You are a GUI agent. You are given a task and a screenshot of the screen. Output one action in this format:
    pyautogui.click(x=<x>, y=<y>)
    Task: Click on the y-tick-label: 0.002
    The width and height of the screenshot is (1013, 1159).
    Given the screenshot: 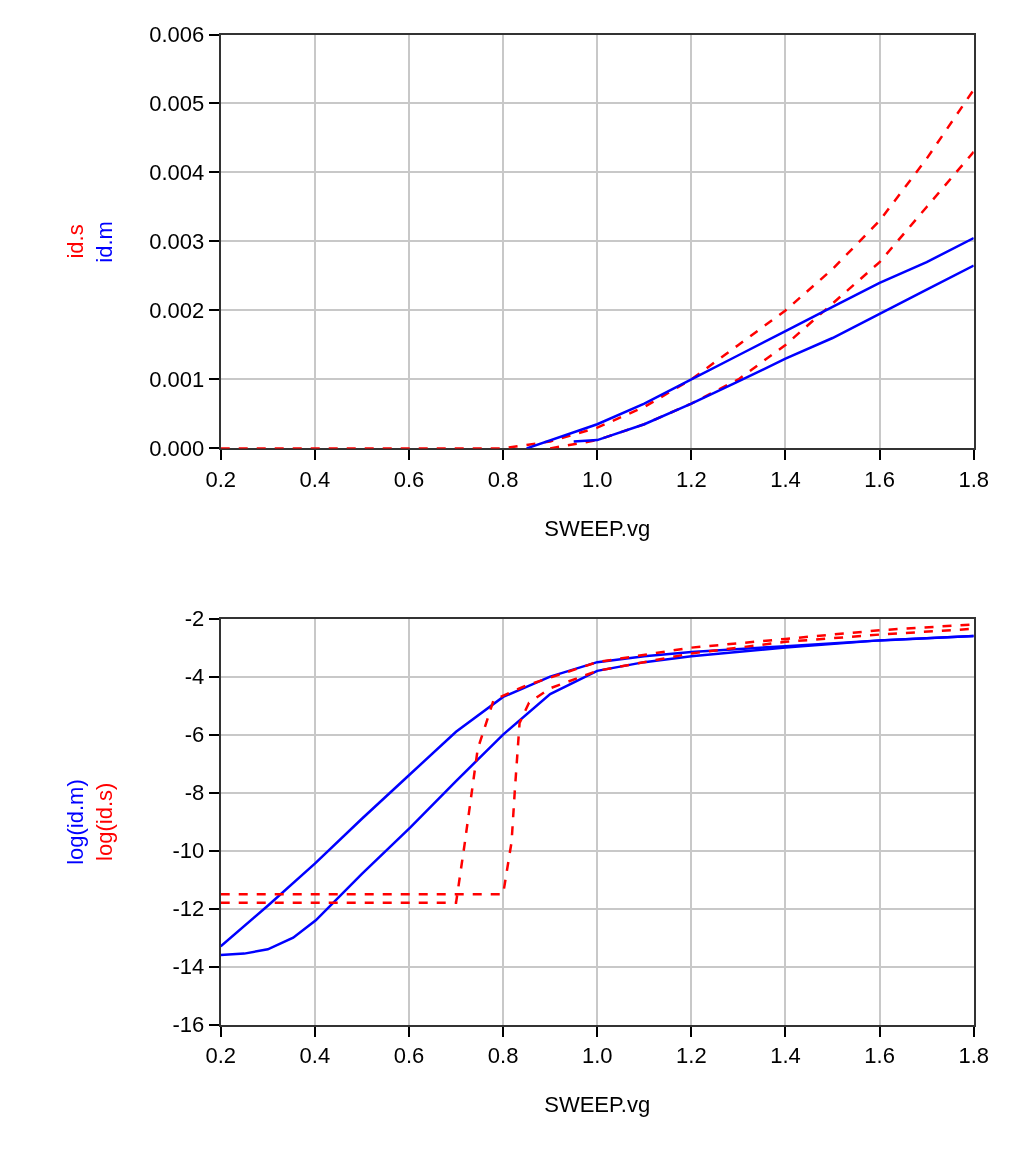 What is the action you would take?
    pyautogui.click(x=177, y=311)
    